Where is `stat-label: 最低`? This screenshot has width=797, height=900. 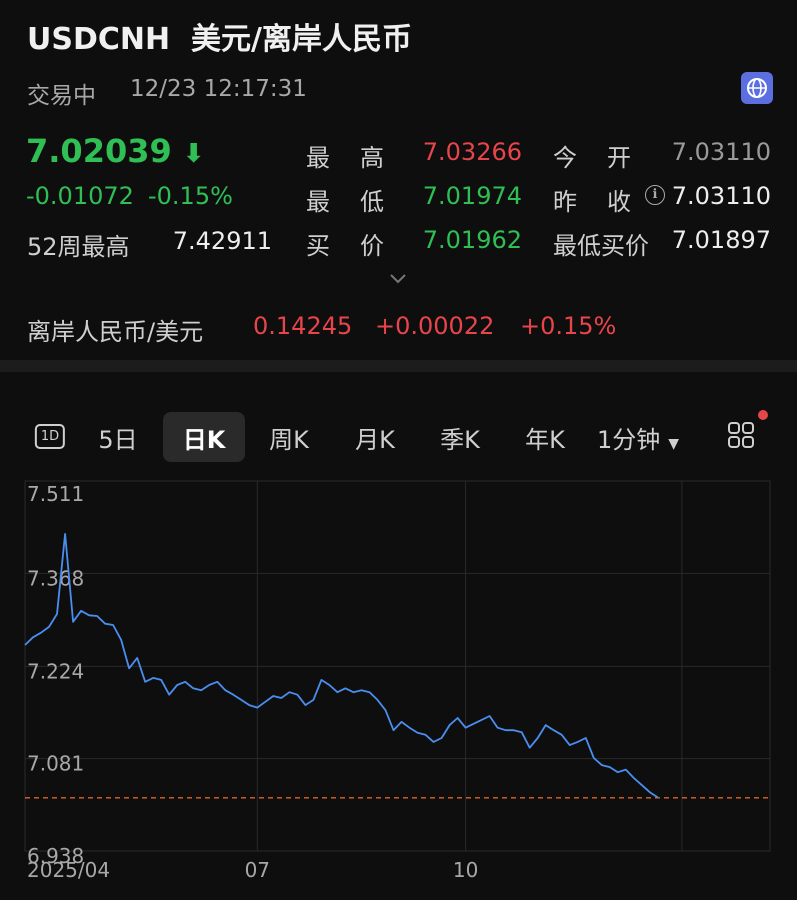
stat-label: 最低 is located at coordinates (360, 202).